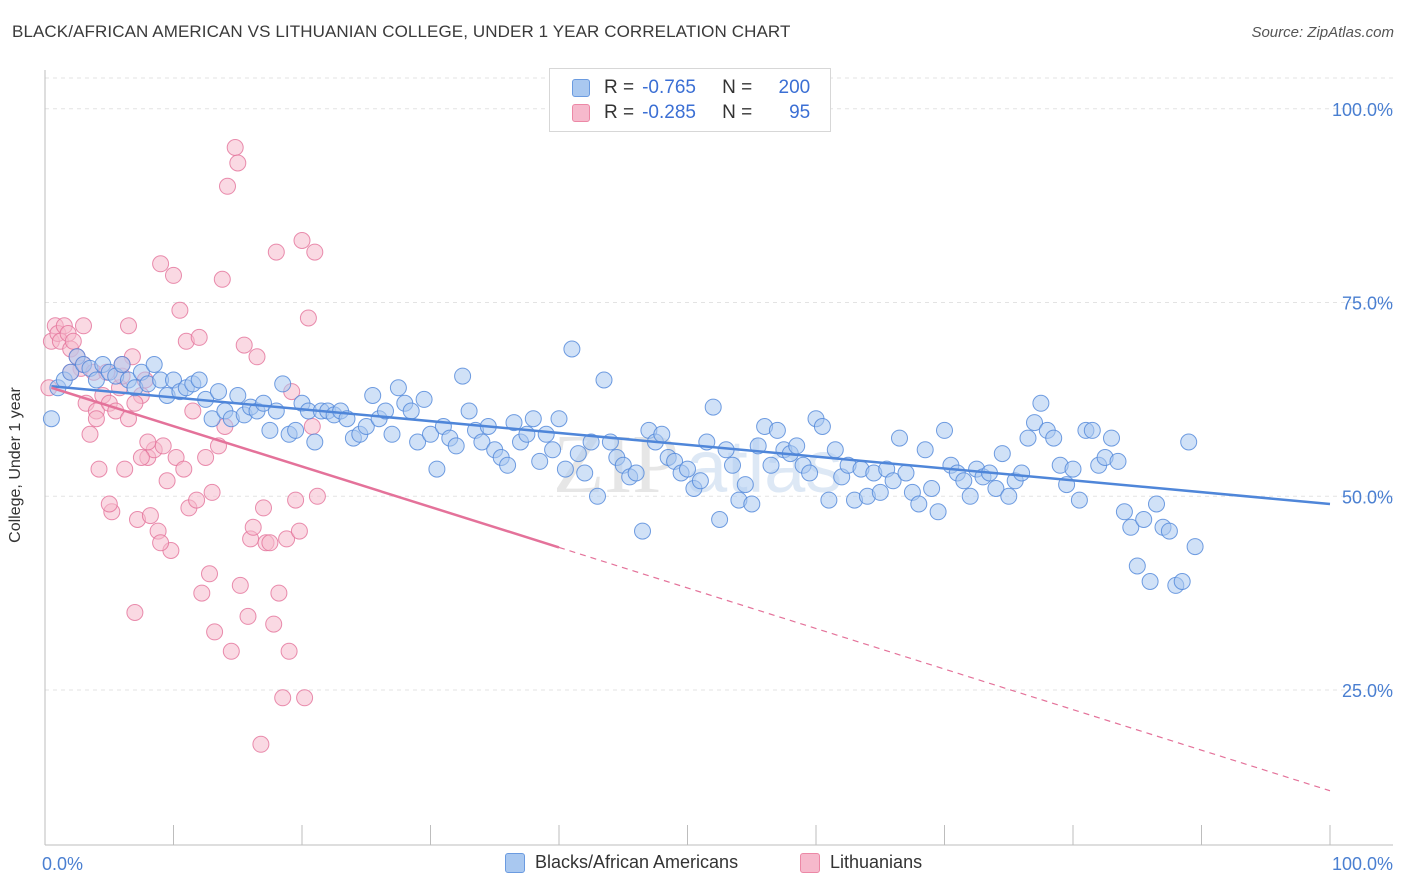 Image resolution: width=1406 pixels, height=892 pixels. Describe the element at coordinates (691, 88) in the screenshot. I see `legend-row-blacks: R = -0.765 N = 200` at that location.